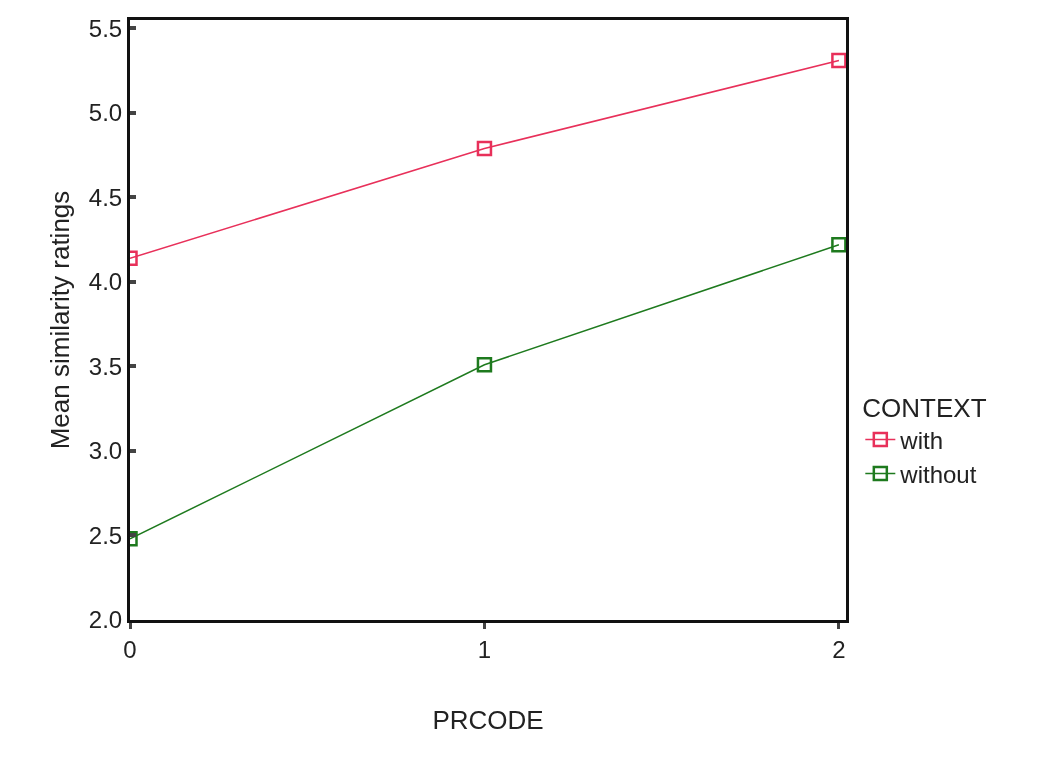 The height and width of the screenshot is (770, 1046). What do you see at coordinates (105, 535) in the screenshot?
I see `y-tick-label: 2.5` at bounding box center [105, 535].